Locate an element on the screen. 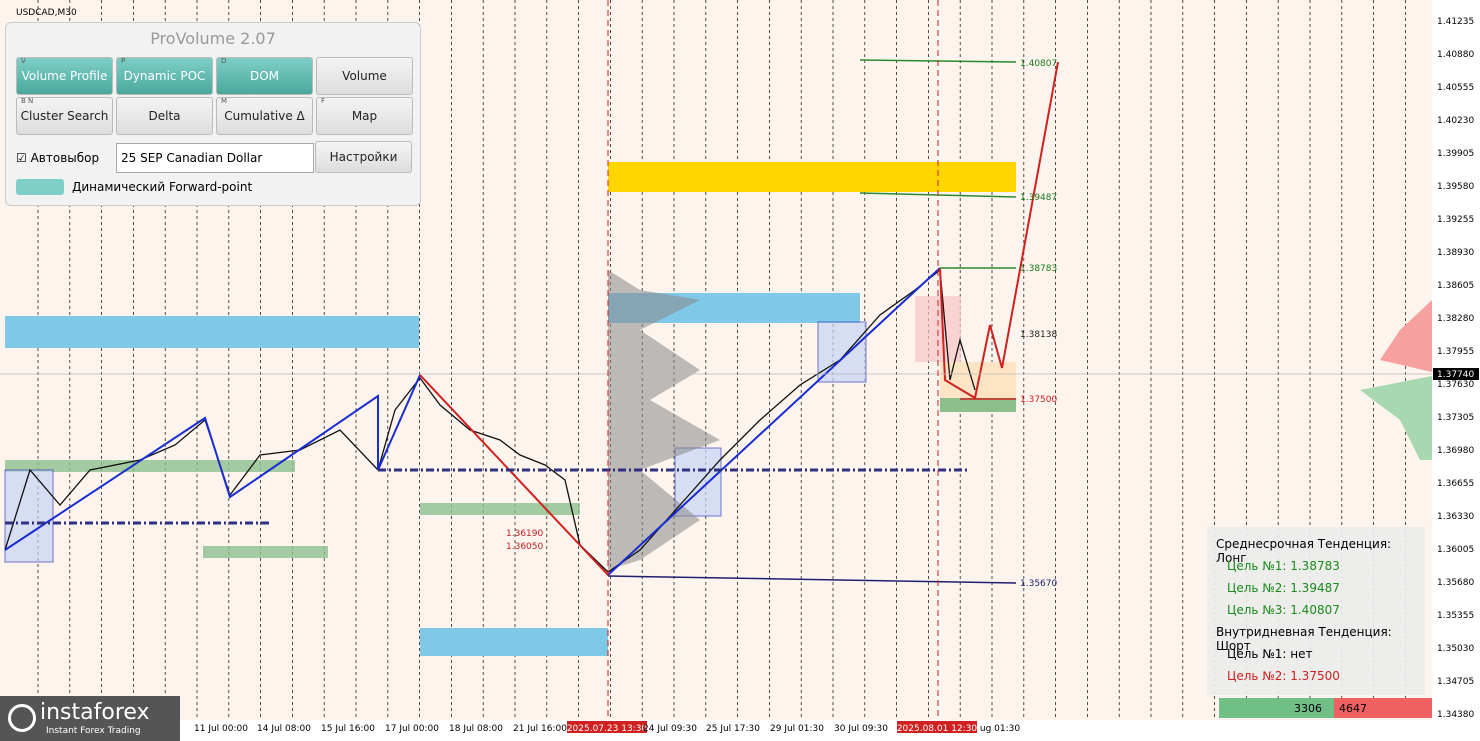 The width and height of the screenshot is (1480, 741). tool-button: Cumulative Δ M is located at coordinates (264, 116).